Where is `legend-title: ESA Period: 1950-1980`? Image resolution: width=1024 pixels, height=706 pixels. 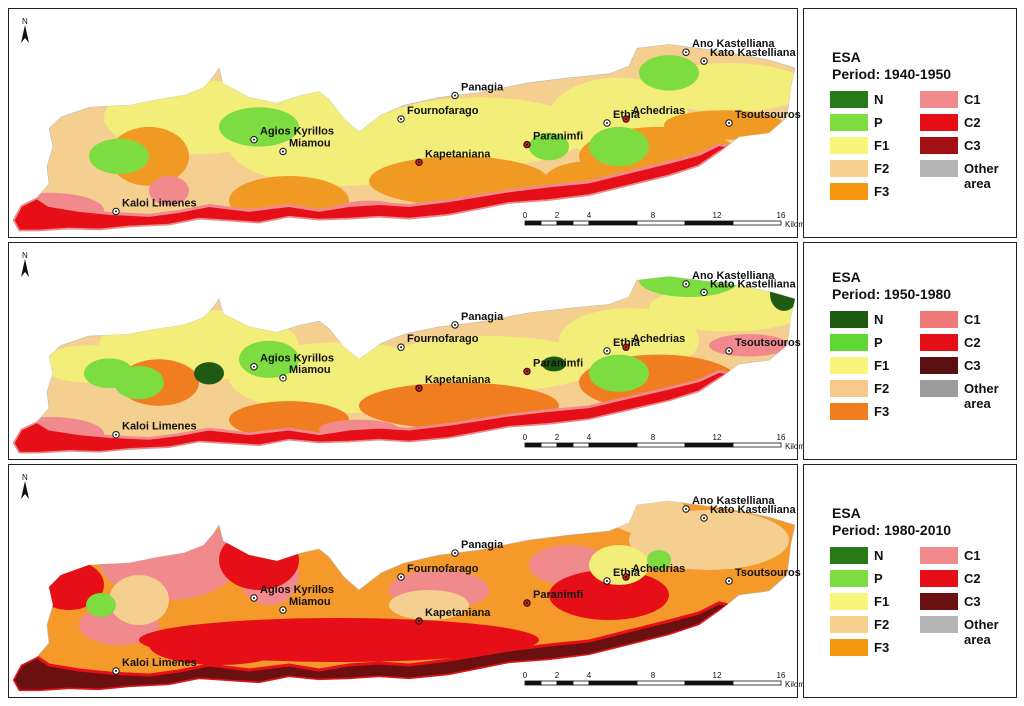 legend-title: ESA Period: 1950-1980 is located at coordinates (891, 286).